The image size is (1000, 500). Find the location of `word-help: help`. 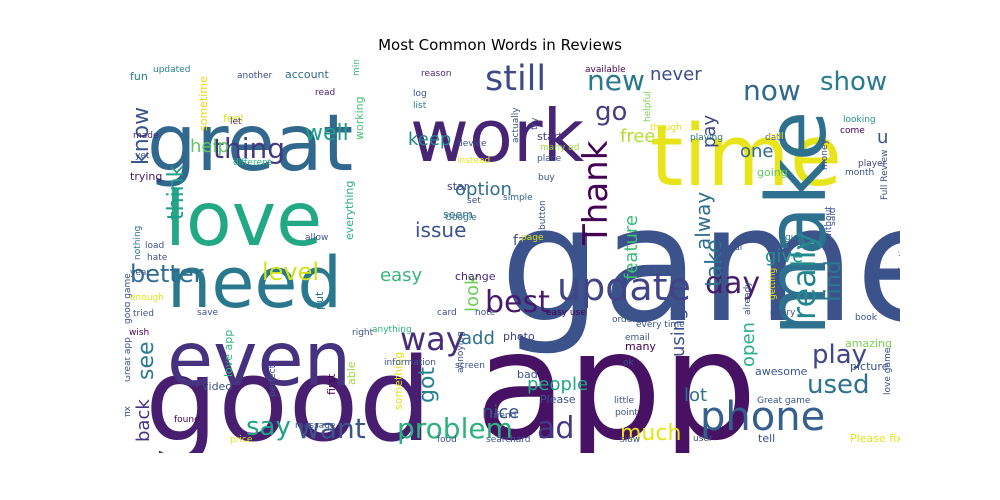

word-help: help is located at coordinates (209, 146).